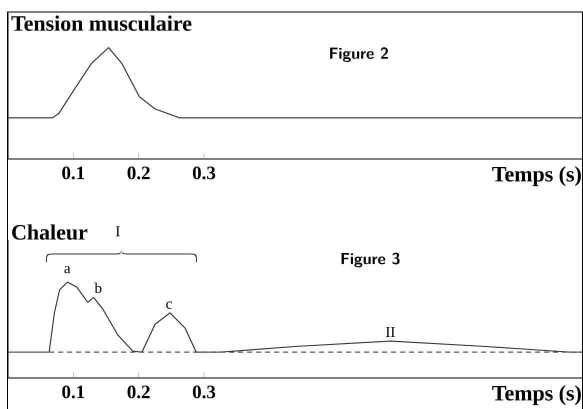 This screenshot has height=409, width=583. What do you see at coordinates (371, 260) in the screenshot?
I see `chart-title: Figure 3` at bounding box center [371, 260].